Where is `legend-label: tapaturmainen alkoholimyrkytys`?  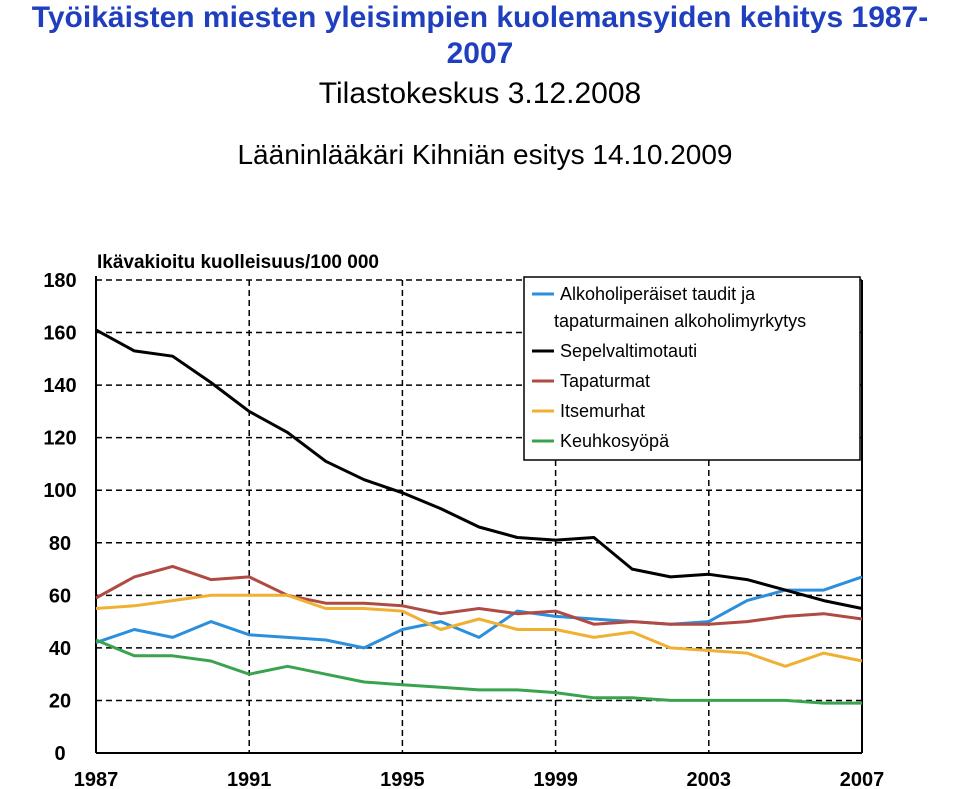 legend-label: tapaturmainen alkoholimyrkytys is located at coordinates (680, 321).